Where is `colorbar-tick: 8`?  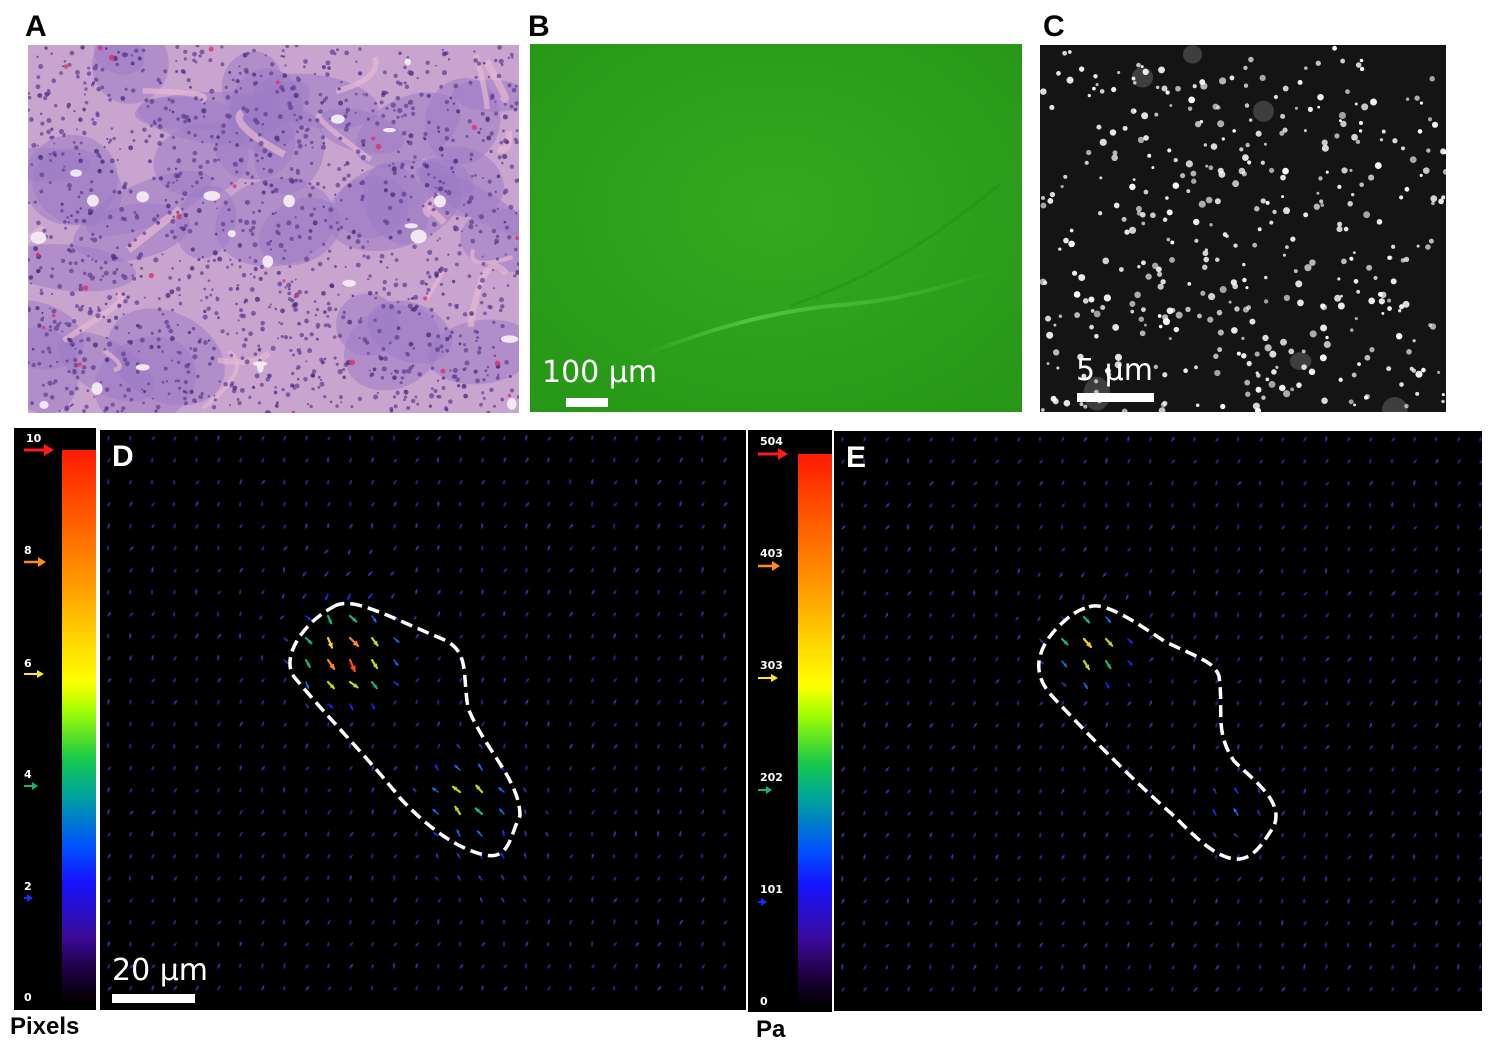 colorbar-tick: 8 is located at coordinates (28, 550).